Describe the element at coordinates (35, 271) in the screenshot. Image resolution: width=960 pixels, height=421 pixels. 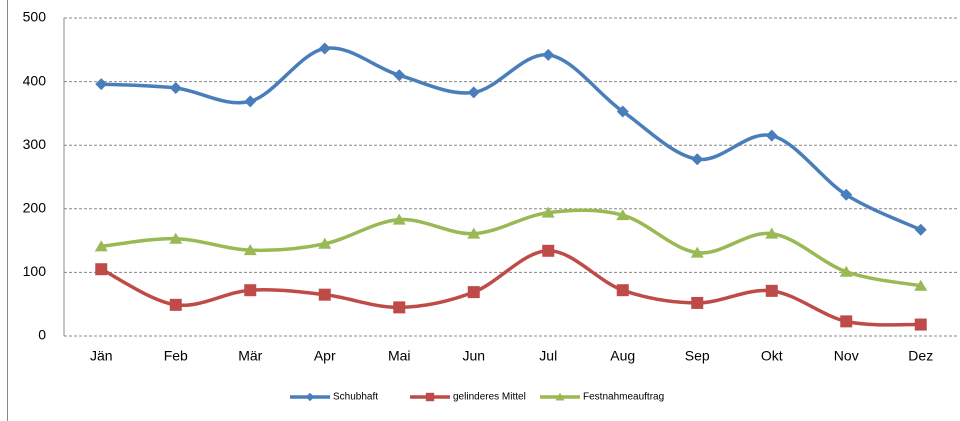
I see `y-tick-label: 100` at that location.